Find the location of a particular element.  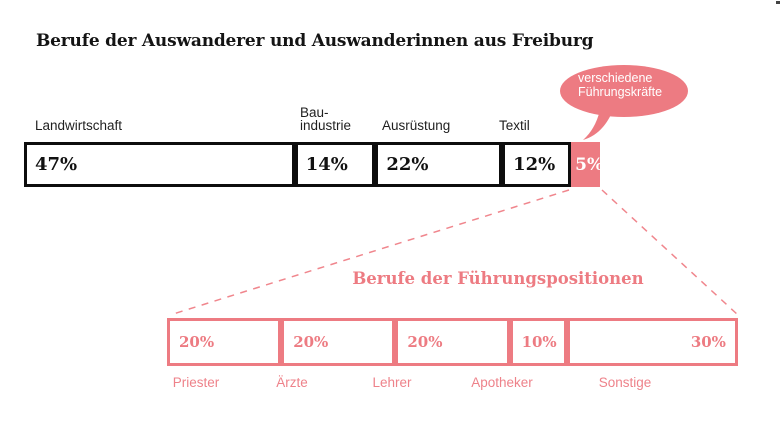

bottom-bar-value-priester: 20% is located at coordinates (197, 342).